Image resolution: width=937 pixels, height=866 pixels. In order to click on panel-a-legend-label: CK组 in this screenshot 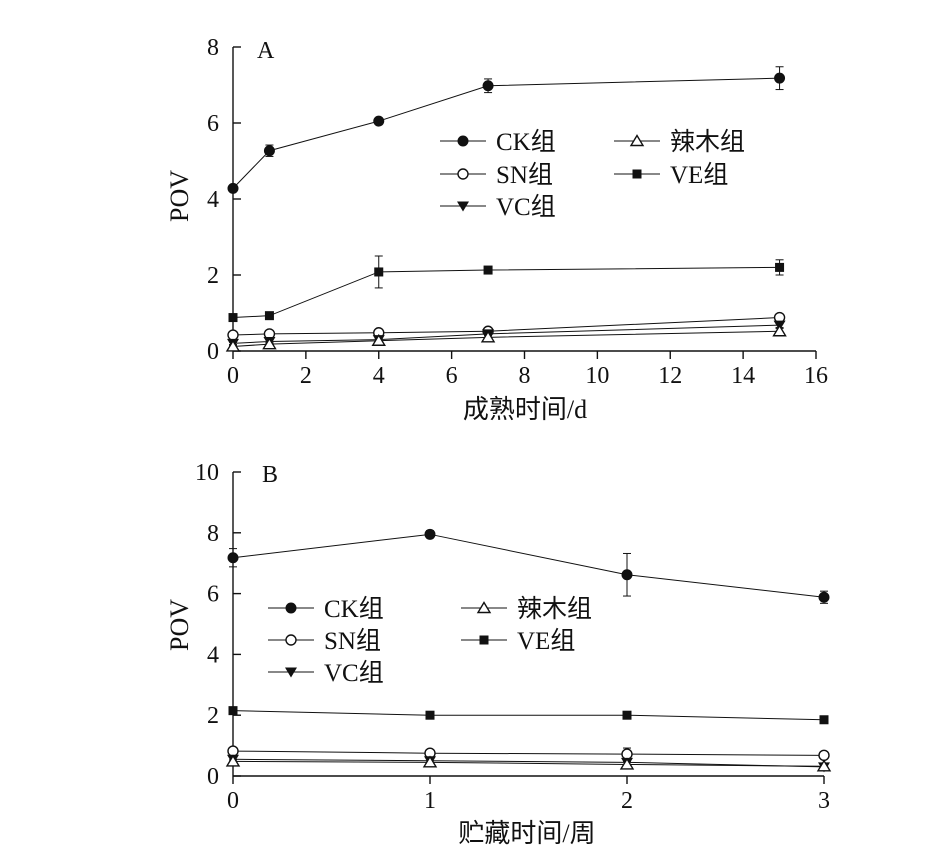, I will do `click(526, 142)`.